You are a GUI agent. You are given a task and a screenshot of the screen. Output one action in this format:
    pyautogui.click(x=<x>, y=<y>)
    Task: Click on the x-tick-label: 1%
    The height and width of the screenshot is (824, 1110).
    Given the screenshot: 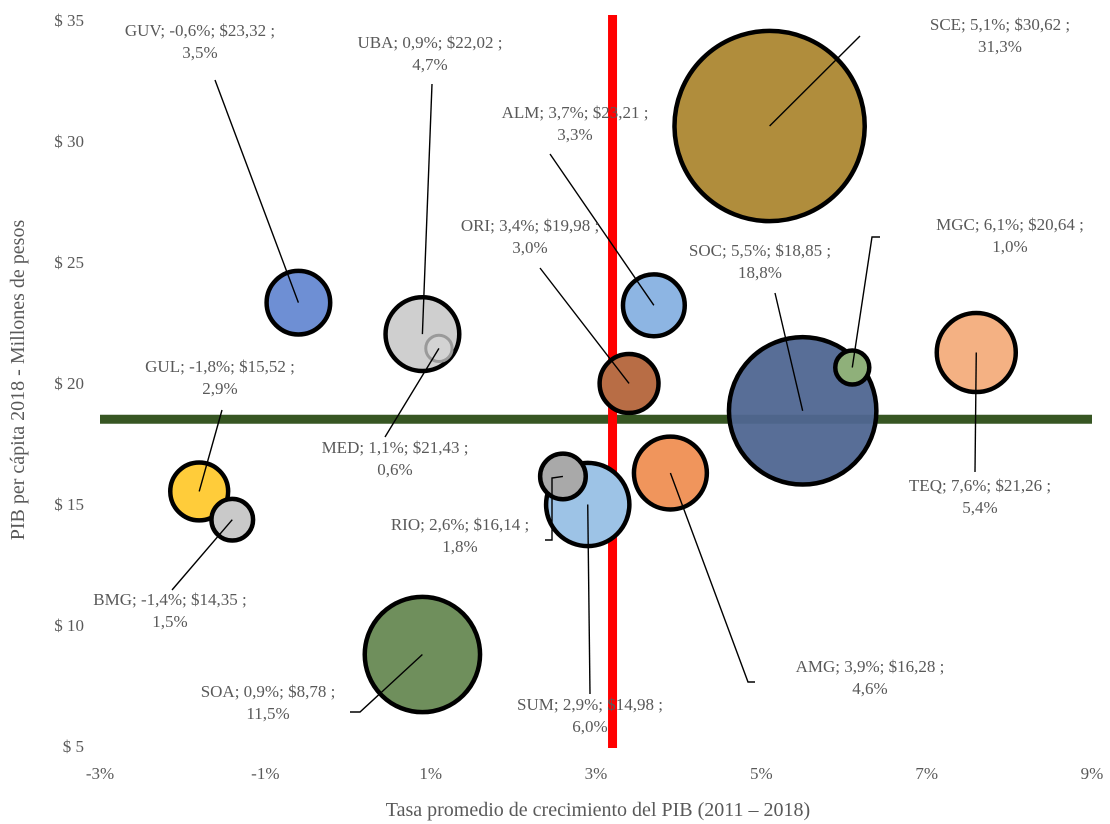 What is the action you would take?
    pyautogui.click(x=430, y=773)
    